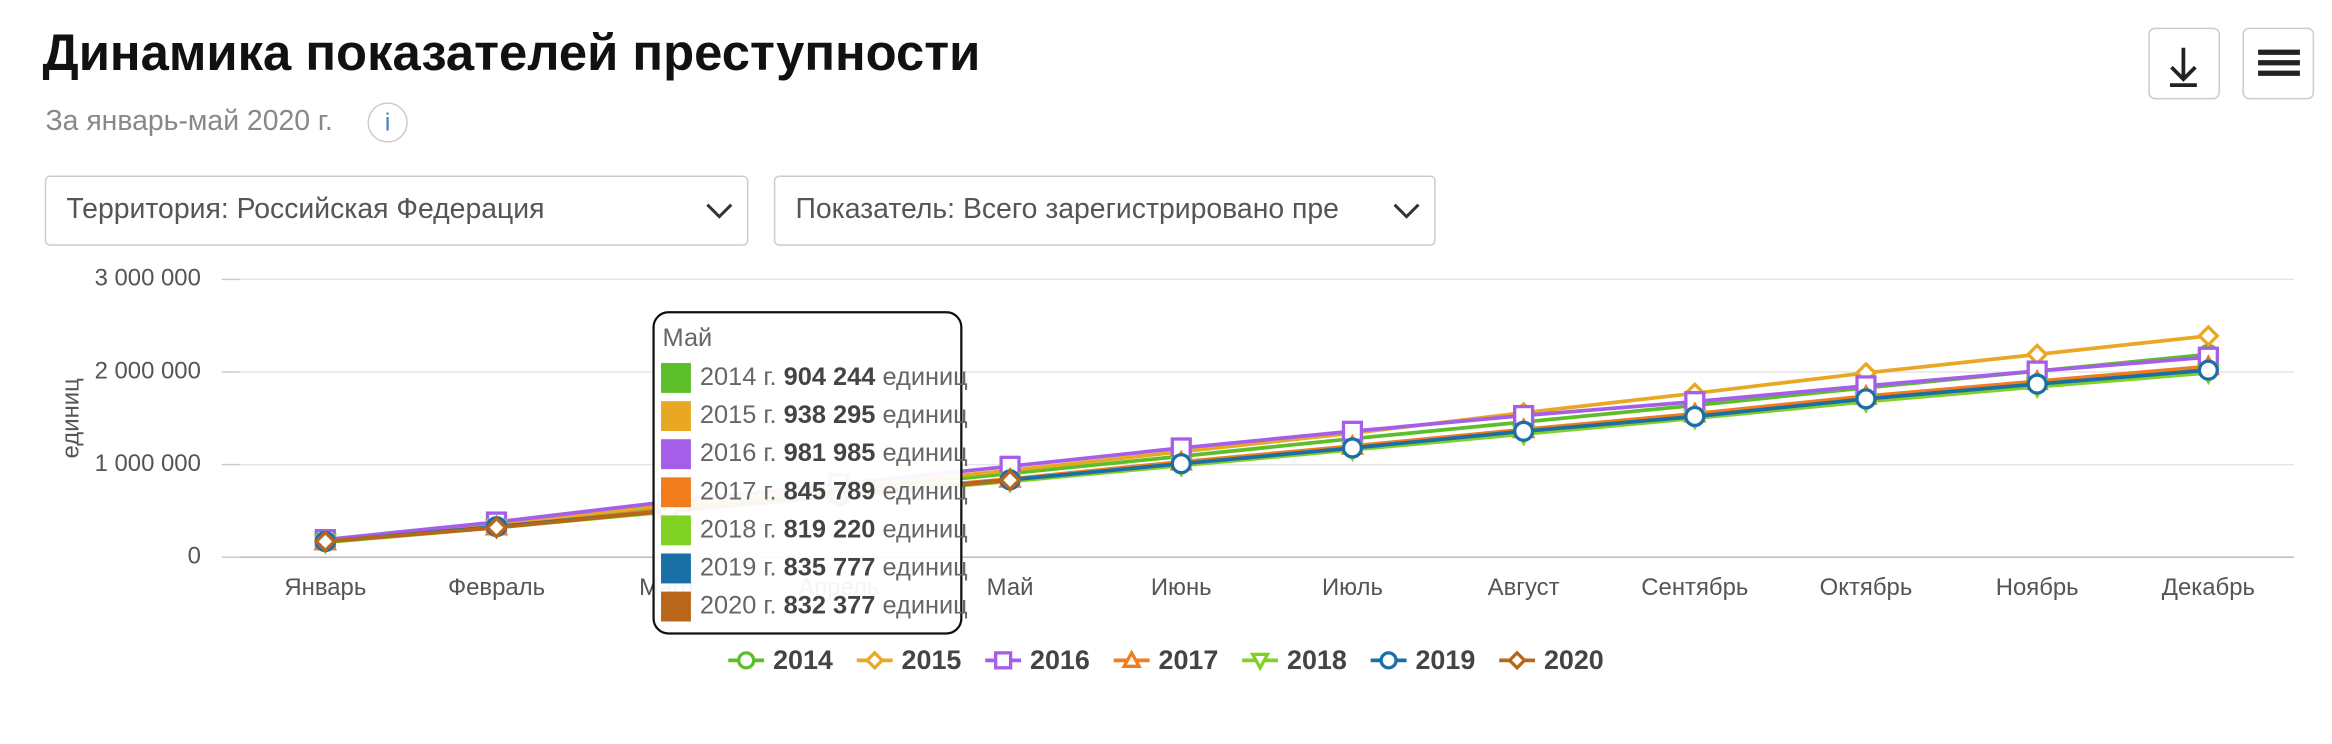  Describe the element at coordinates (1694, 587) in the screenshot. I see `x-tick-label: Сентябрь` at that location.